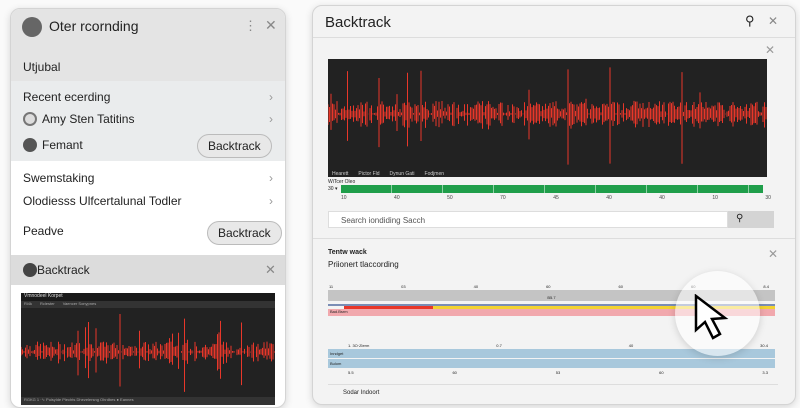 This screenshot has height=408, width=800. Describe the element at coordinates (30, 119) in the screenshot. I see `face-icon` at that location.